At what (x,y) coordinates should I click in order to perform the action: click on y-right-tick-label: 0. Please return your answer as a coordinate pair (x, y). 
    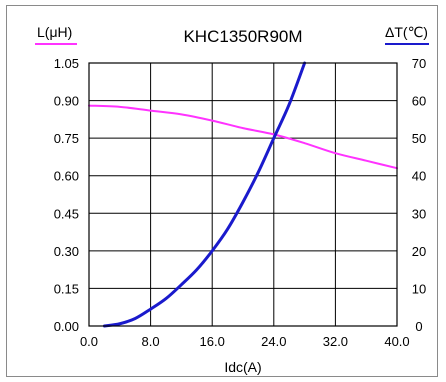
    Looking at the image, I should click on (418, 326).